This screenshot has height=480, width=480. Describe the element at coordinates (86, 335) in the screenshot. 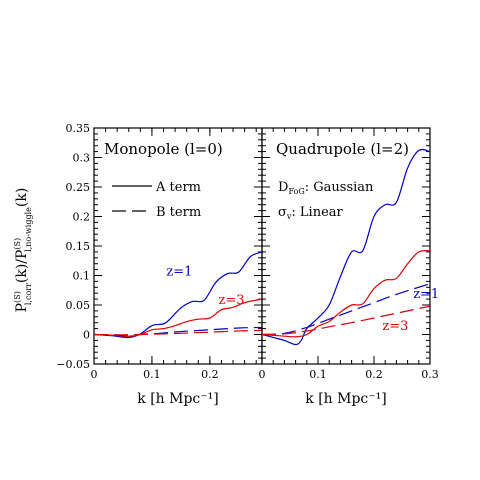

I see `y-tick-label: 0` at that location.